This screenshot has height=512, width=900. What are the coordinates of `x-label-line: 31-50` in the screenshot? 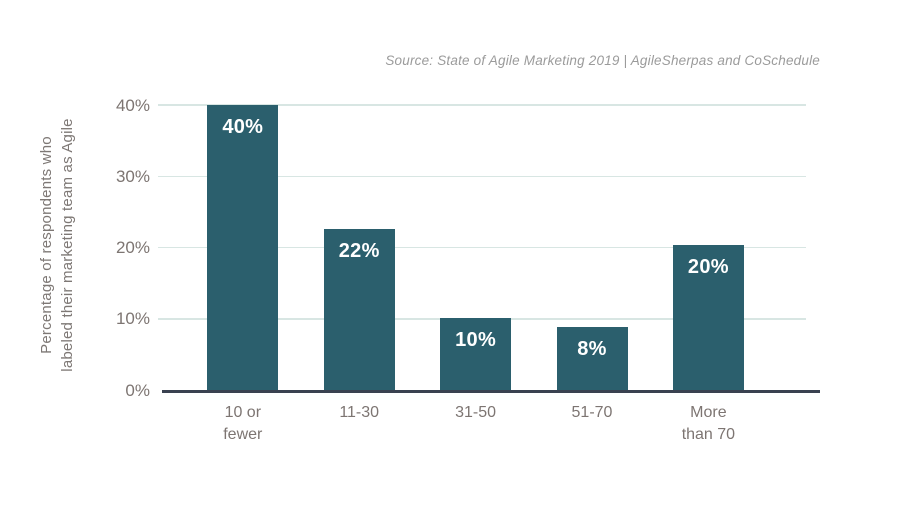 It's located at (476, 412).